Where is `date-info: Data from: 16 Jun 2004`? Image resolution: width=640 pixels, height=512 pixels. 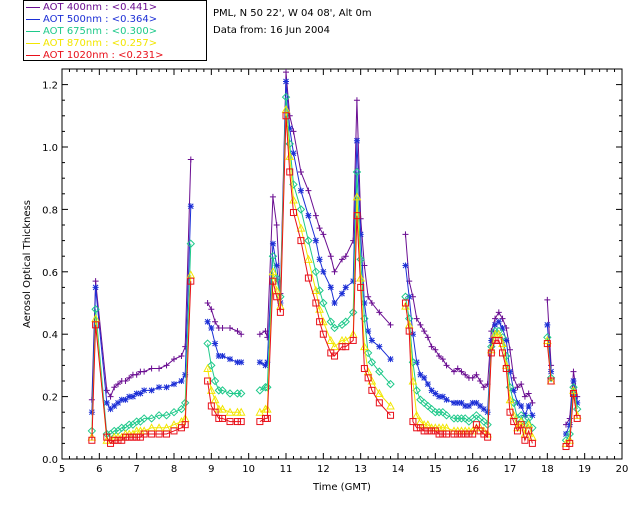 date-info: Data from: 16 Jun 2004 is located at coordinates (272, 30).